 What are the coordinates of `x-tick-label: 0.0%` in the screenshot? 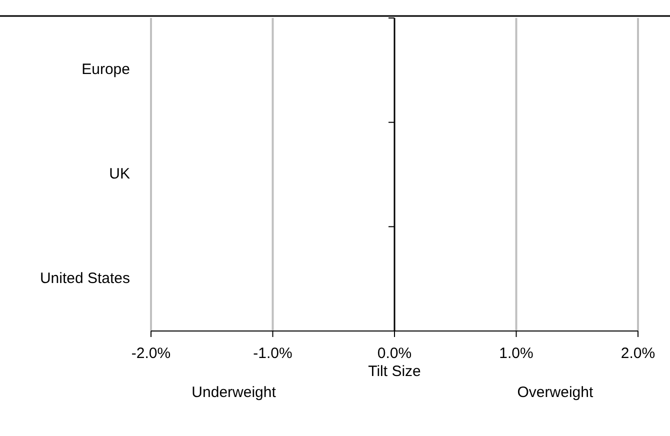 It's located at (394, 353).